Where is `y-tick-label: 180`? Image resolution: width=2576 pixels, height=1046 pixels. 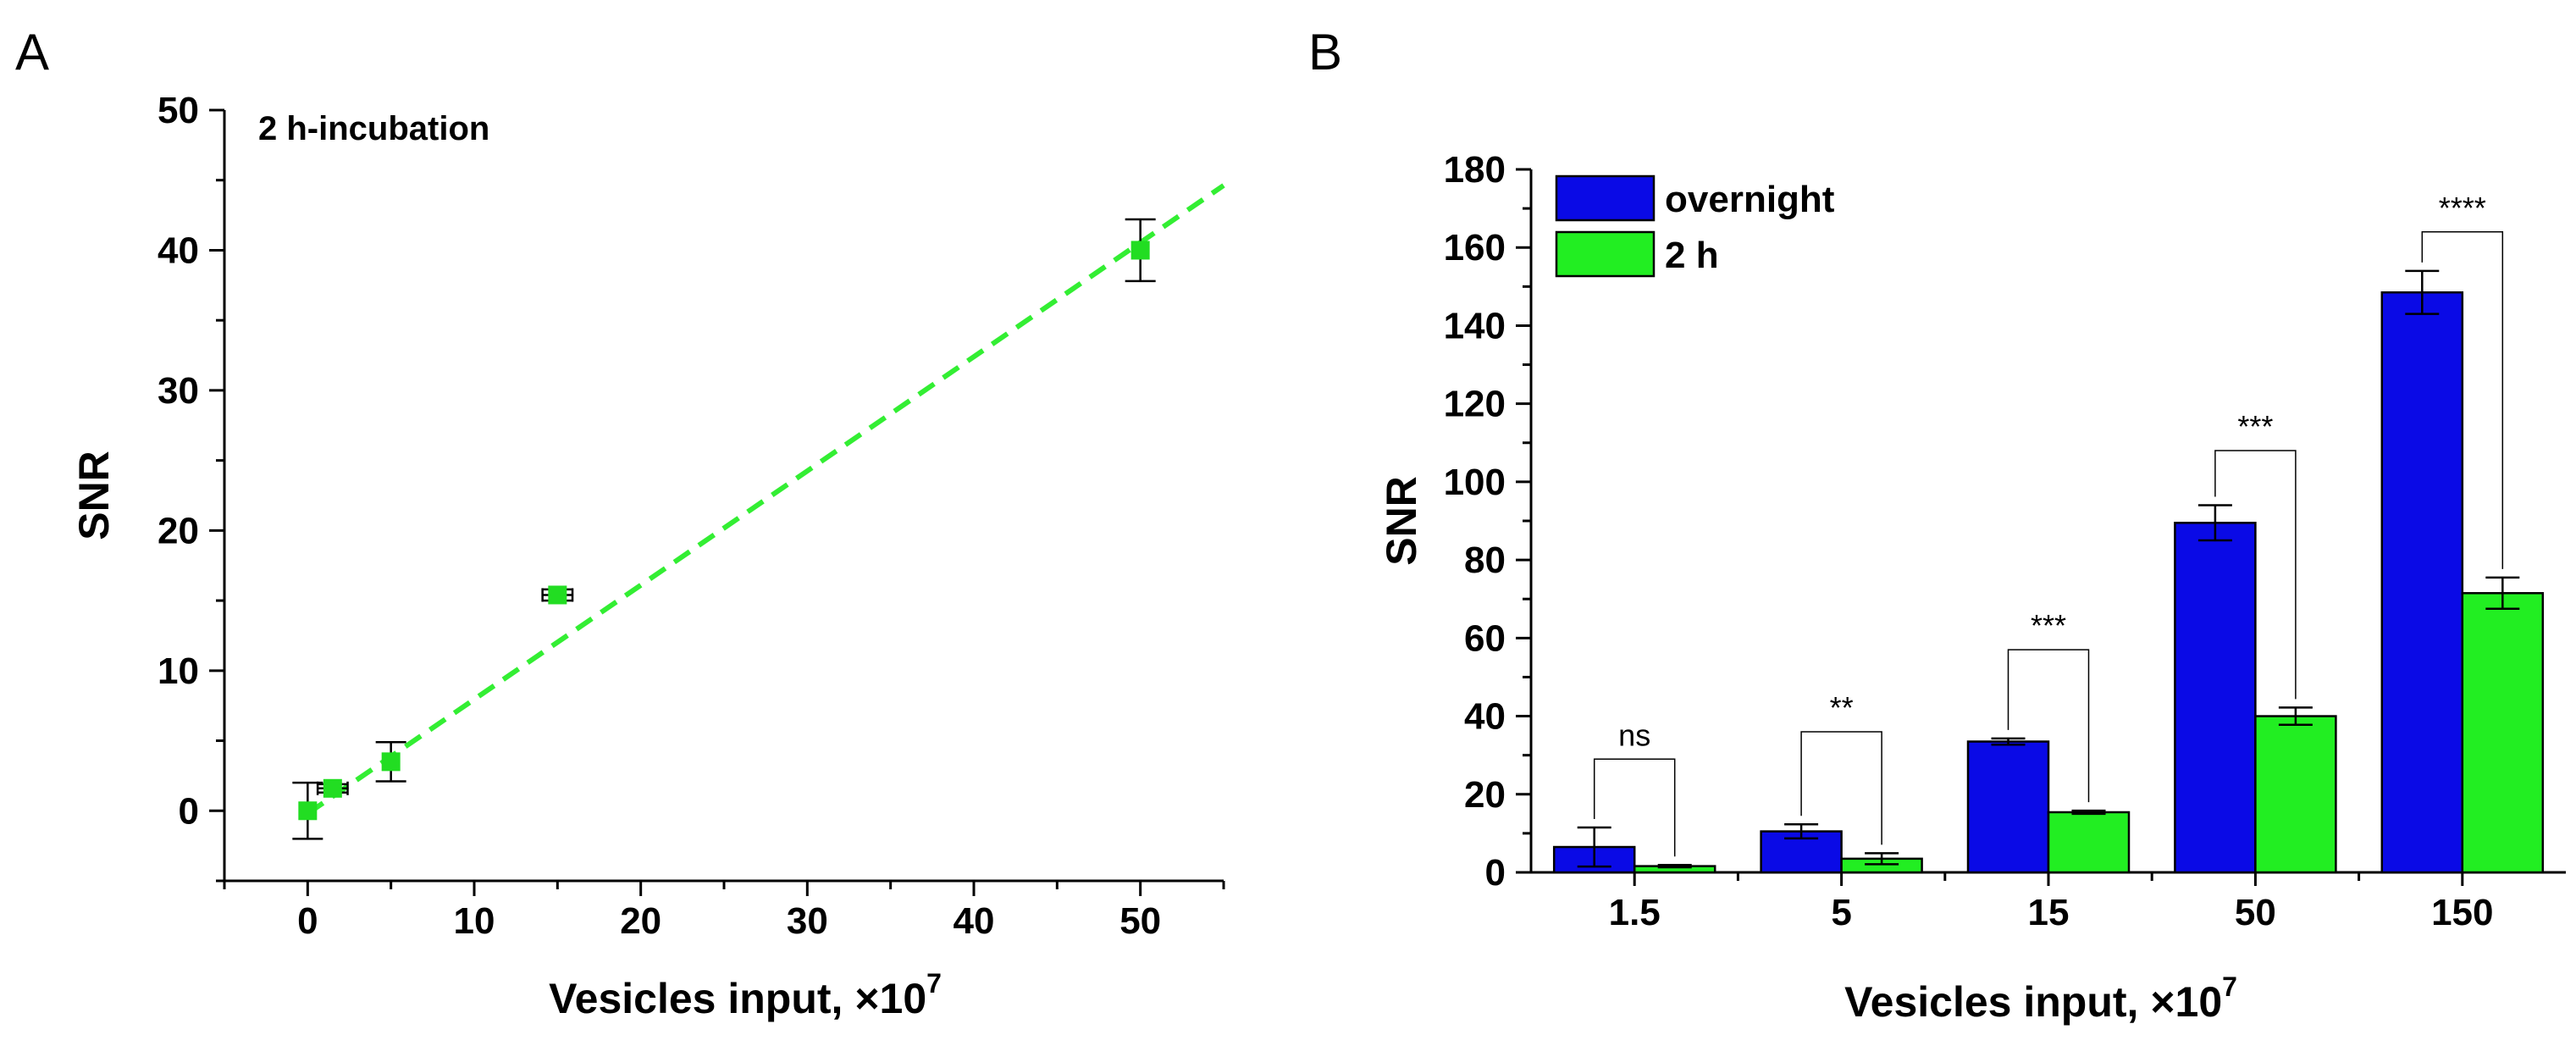
y-tick-label: 180 is located at coordinates (1475, 170).